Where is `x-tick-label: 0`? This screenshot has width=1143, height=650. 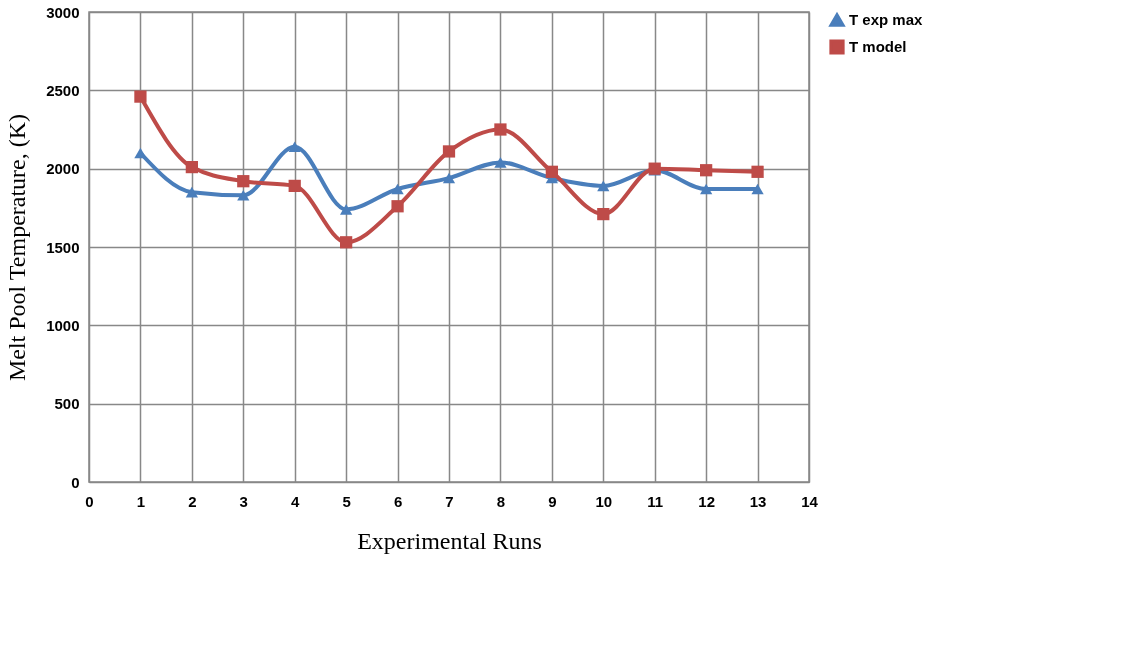
x-tick-label: 0 is located at coordinates (89, 501).